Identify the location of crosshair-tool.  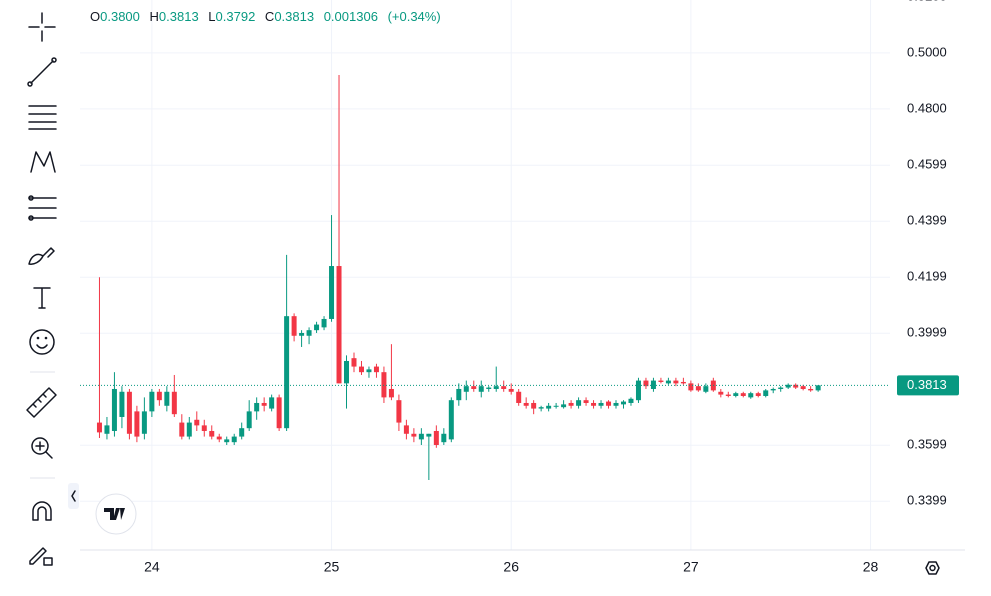
(42, 27).